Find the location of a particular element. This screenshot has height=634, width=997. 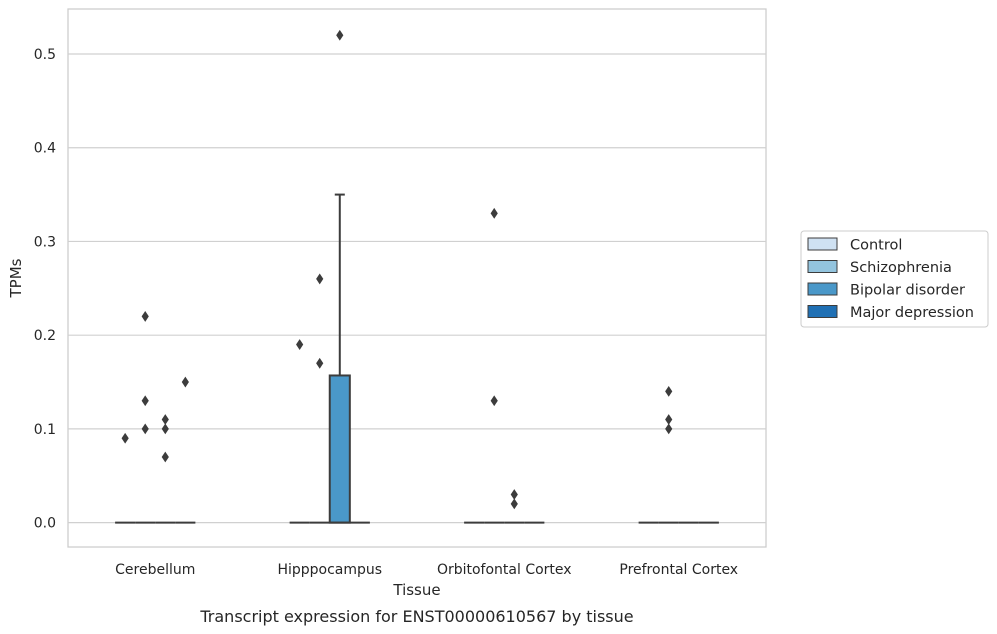

legend-item: Schizophrenia is located at coordinates (879, 268).